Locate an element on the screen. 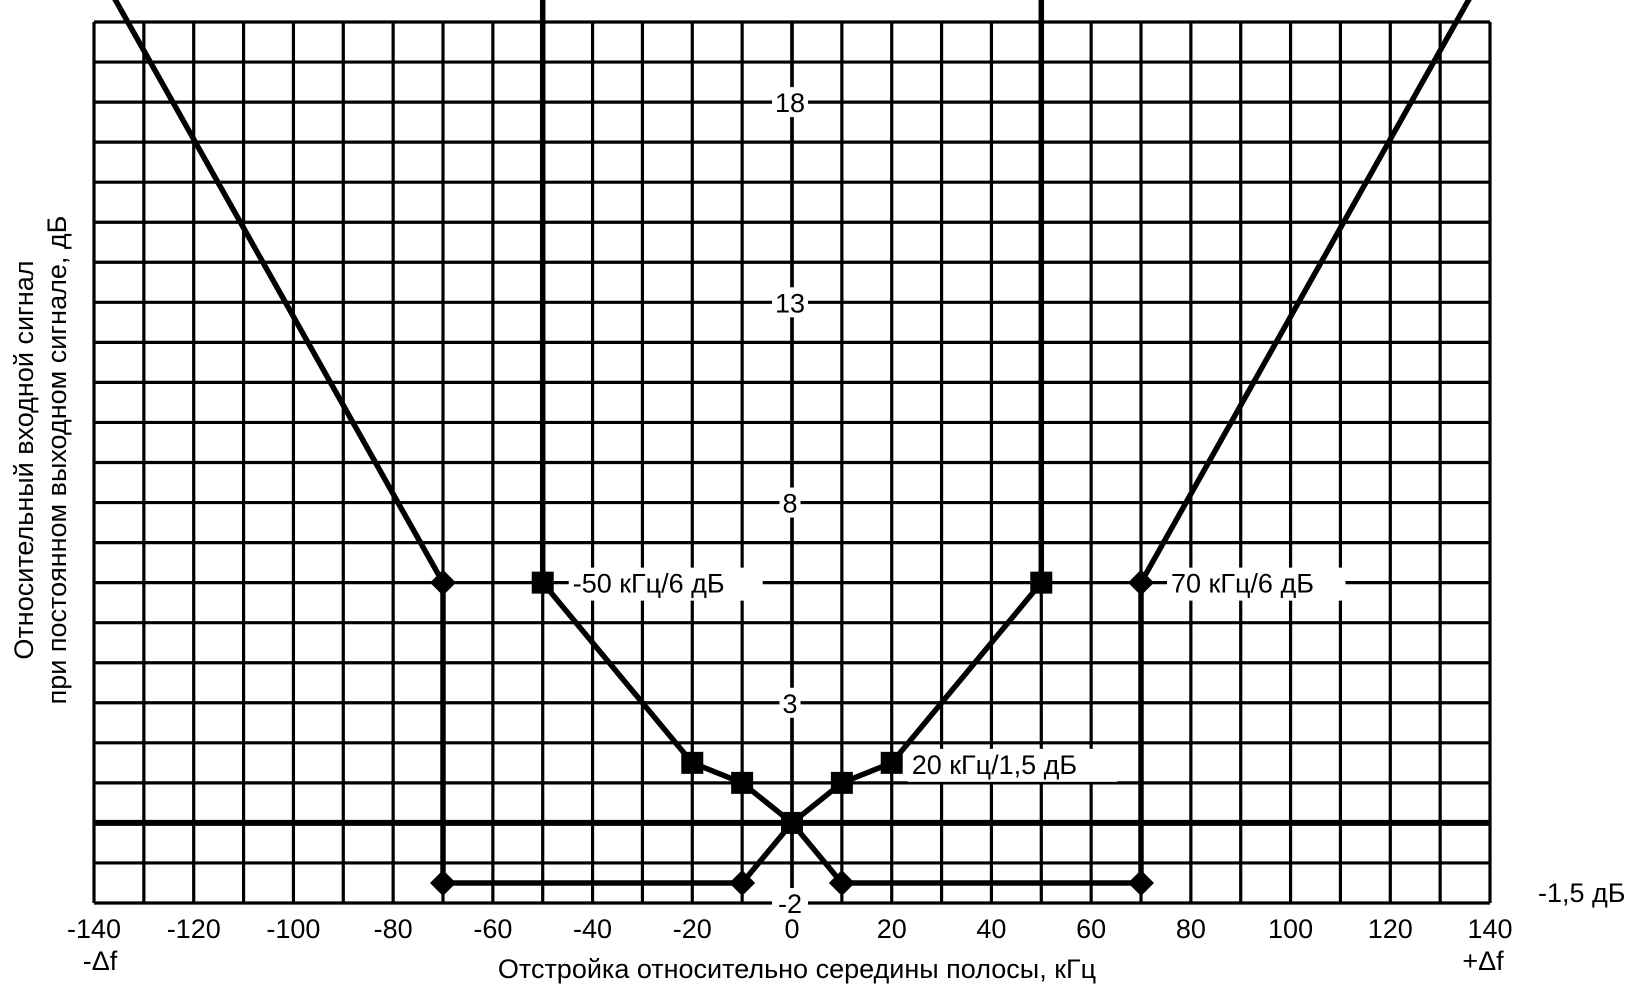  x-axis-end-label-right: +Δf is located at coordinates (1483, 961).